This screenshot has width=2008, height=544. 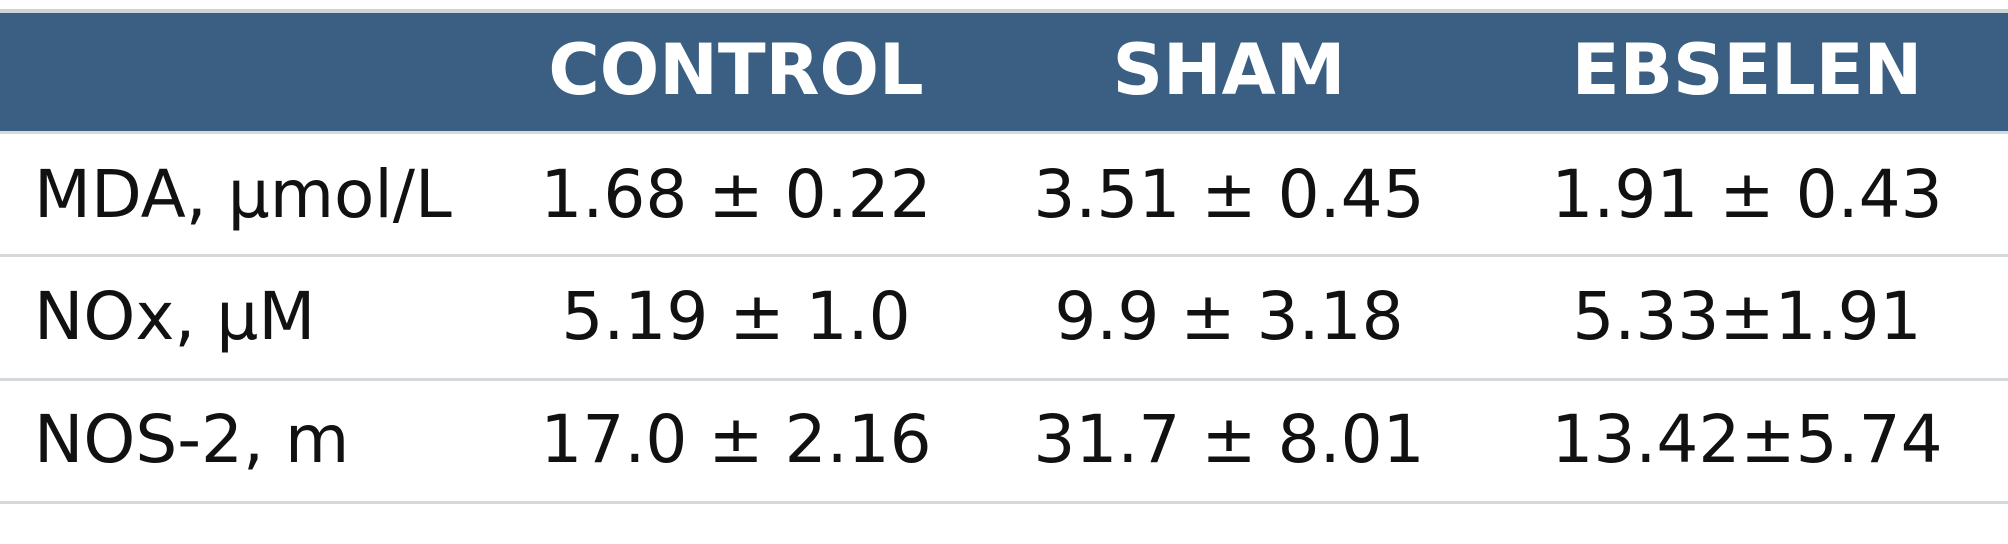 I want to click on row-label: MDA, μmol/L, so click(x=243, y=194).